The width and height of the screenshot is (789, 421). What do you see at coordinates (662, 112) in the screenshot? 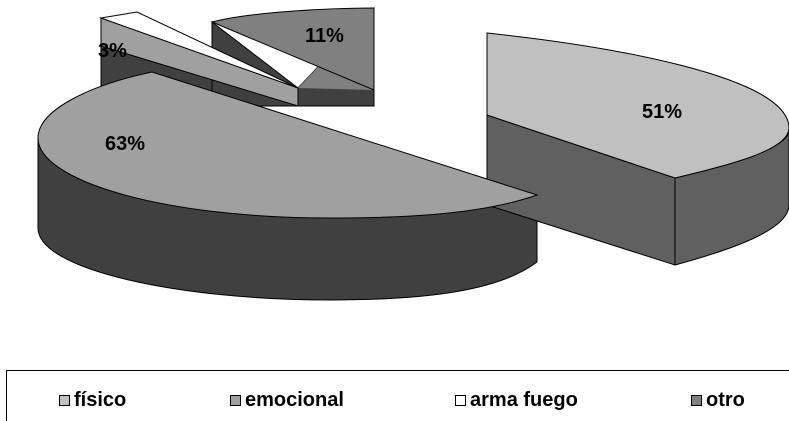
I see `data-label-fisico: 51%` at bounding box center [662, 112].